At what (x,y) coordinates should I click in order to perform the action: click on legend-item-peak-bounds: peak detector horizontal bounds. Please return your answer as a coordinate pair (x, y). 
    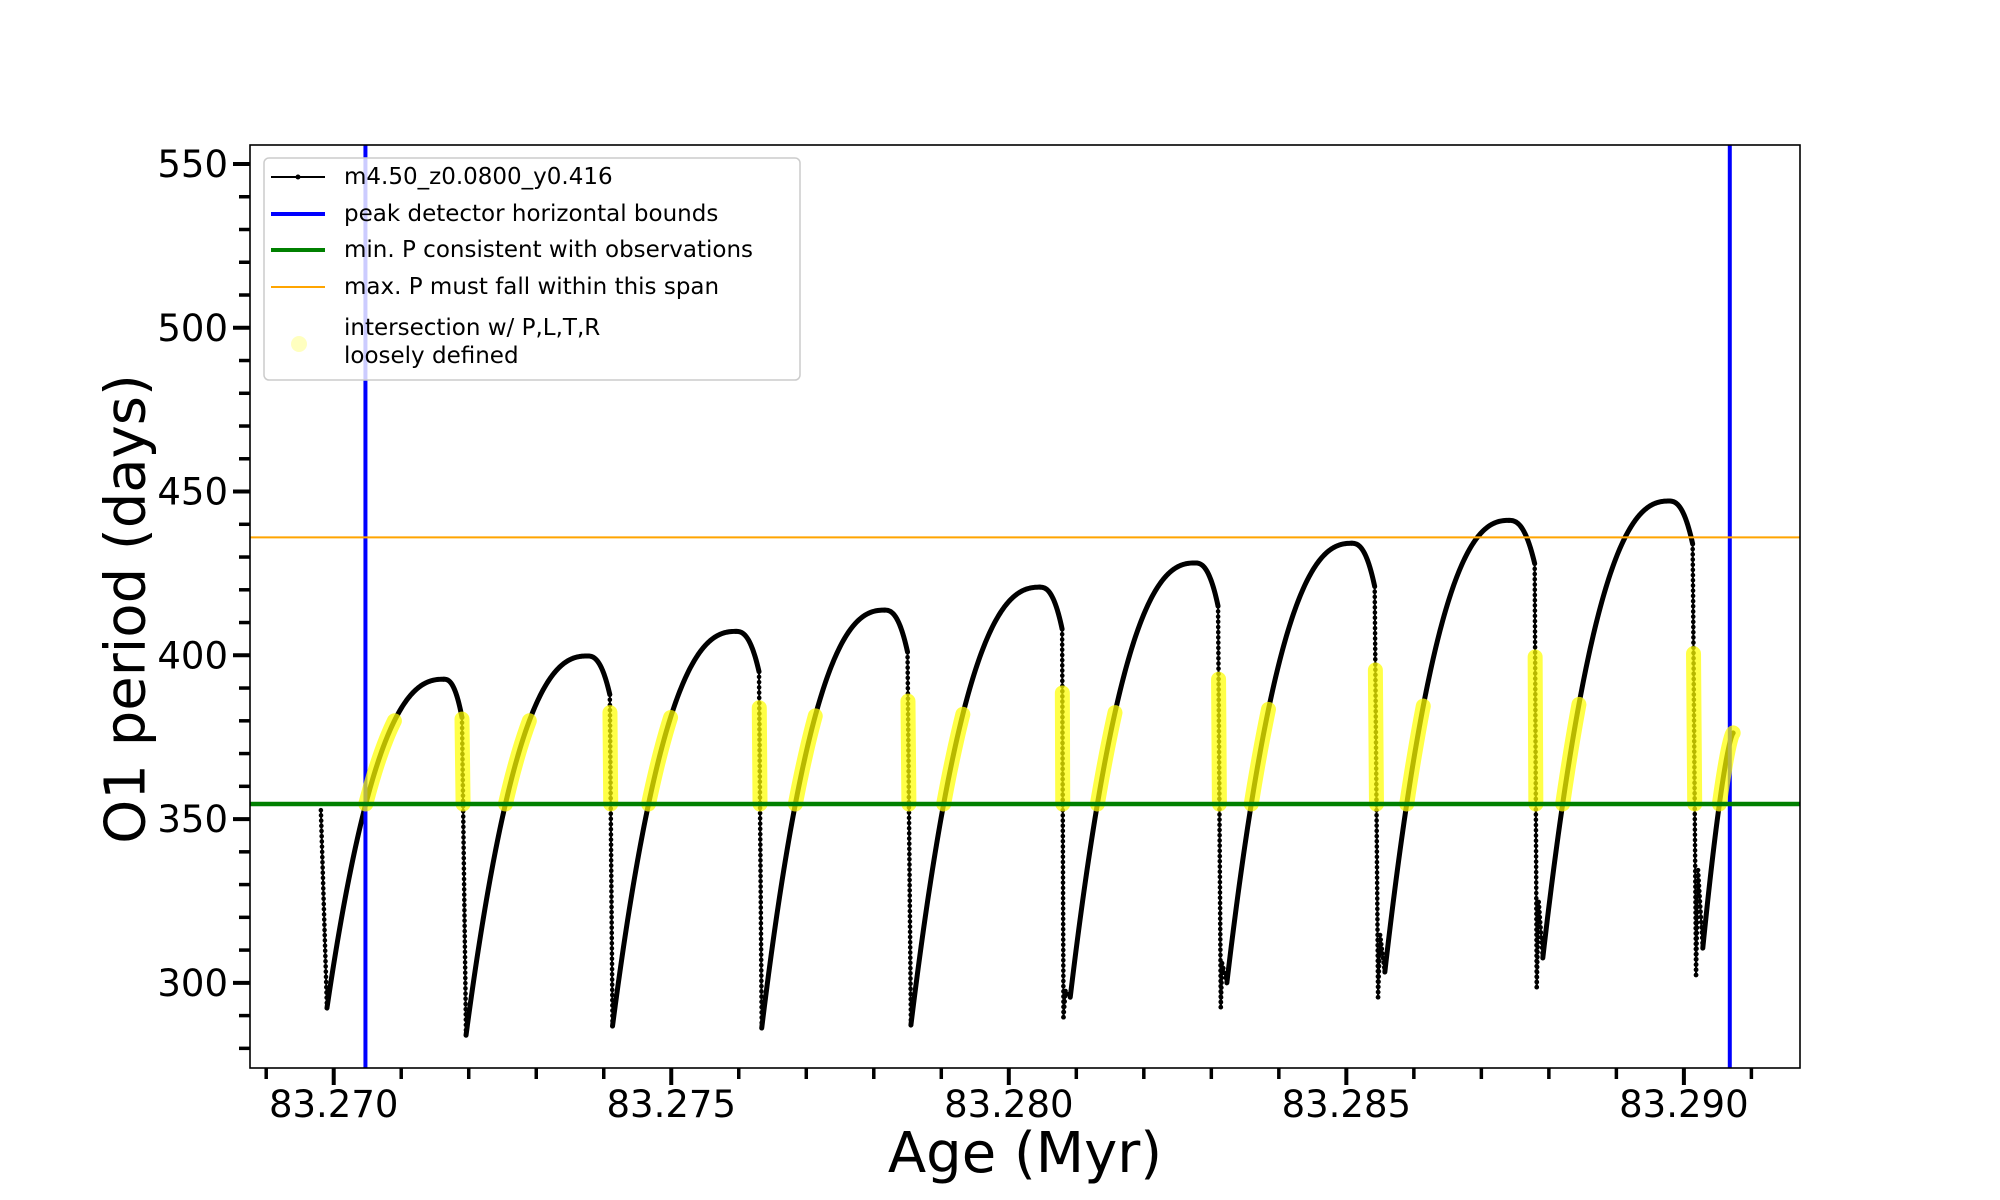
    Looking at the image, I should click on (494, 214).